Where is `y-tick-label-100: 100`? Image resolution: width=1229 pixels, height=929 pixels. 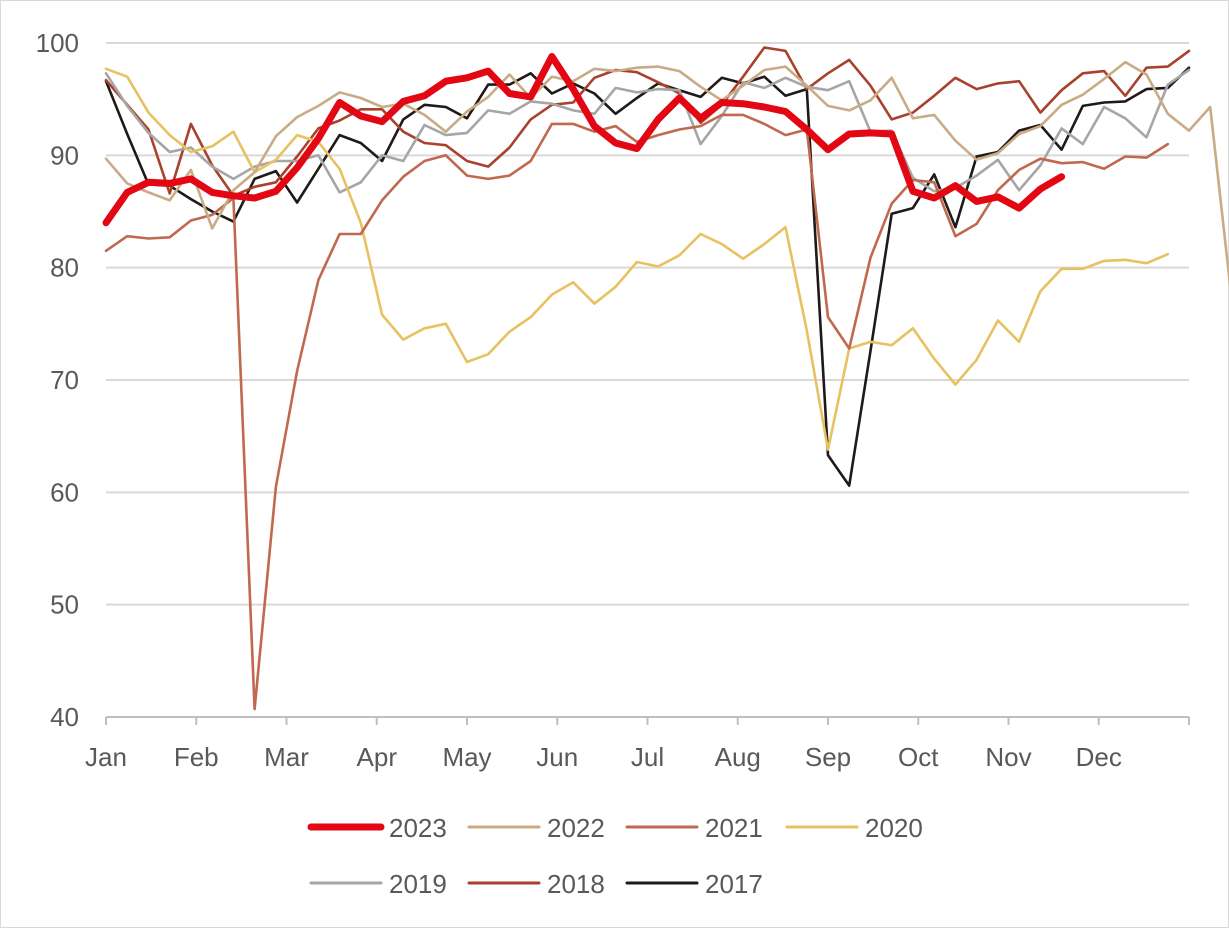 y-tick-label-100: 100 is located at coordinates (57, 43).